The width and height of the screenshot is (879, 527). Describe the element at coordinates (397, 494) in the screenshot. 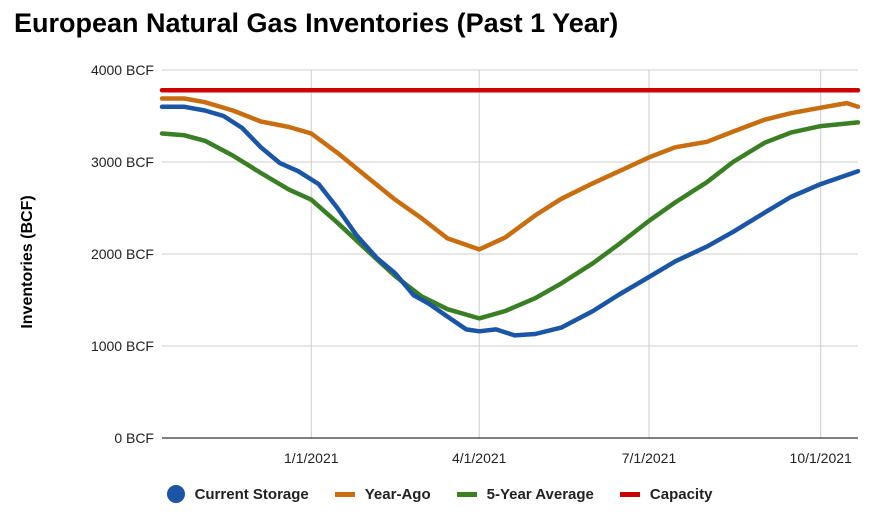

I see `legend-label: Year-Ago` at that location.